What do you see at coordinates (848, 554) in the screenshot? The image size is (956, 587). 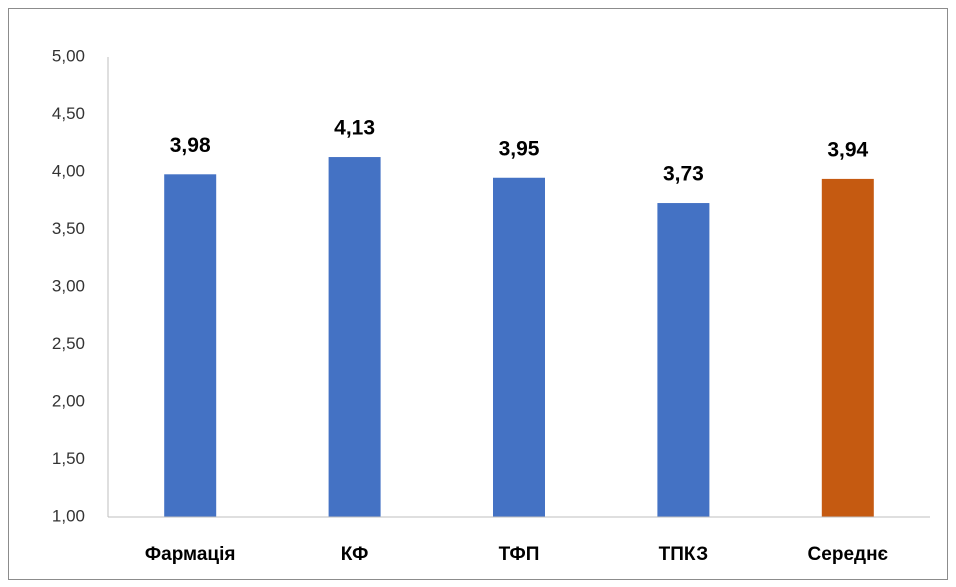 I see `x-tick-label: Середнє` at bounding box center [848, 554].